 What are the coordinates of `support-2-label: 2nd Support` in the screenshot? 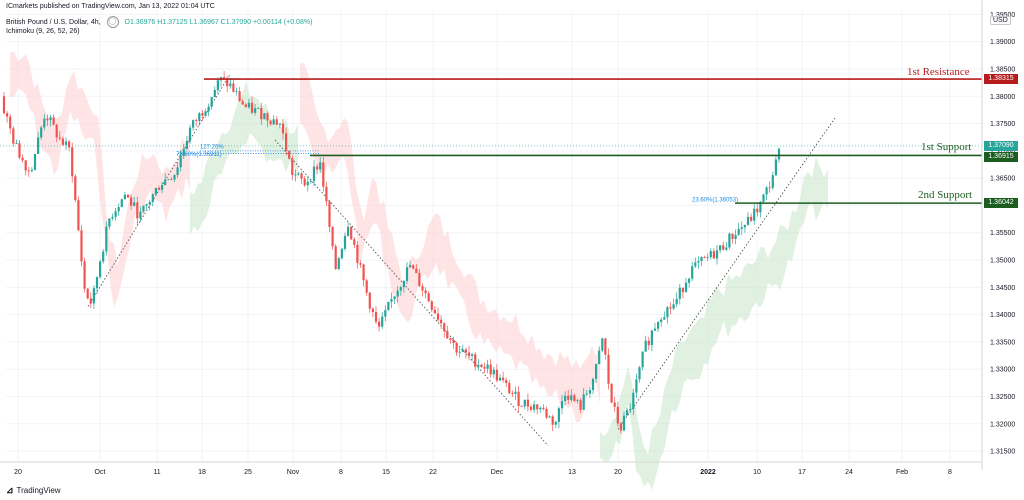 It's located at (945, 195).